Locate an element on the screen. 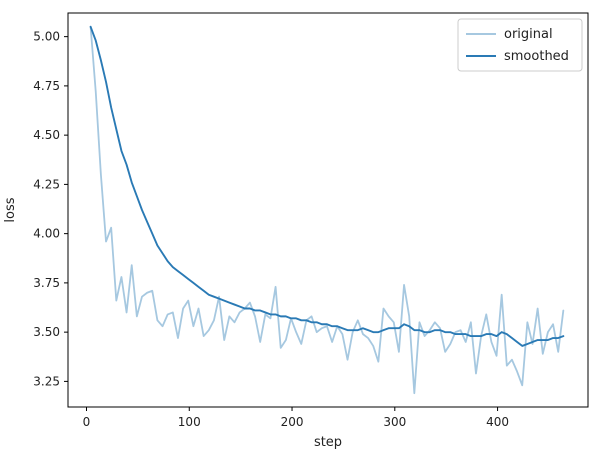  x-tick-label: 0 is located at coordinates (87, 422).